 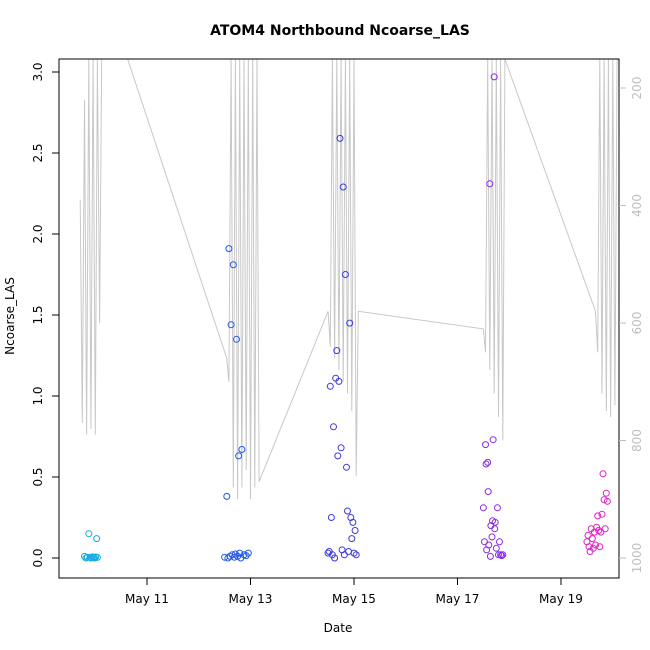 I want to click on y-axis-label: Ncoarse_LAS, so click(x=10, y=316).